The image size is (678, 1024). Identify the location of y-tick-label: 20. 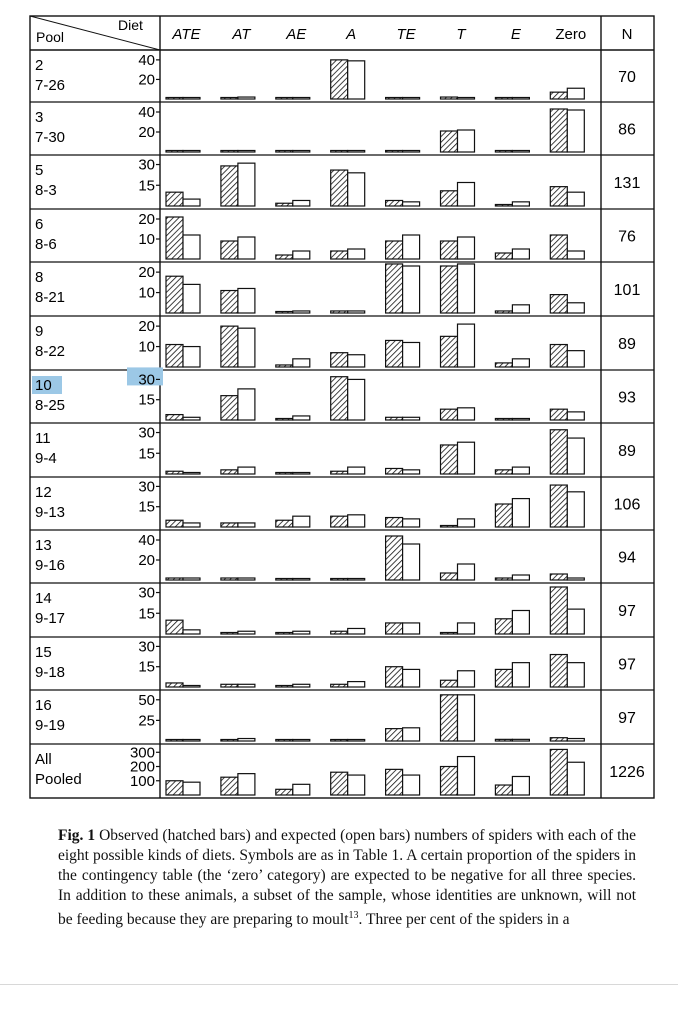
(146, 326).